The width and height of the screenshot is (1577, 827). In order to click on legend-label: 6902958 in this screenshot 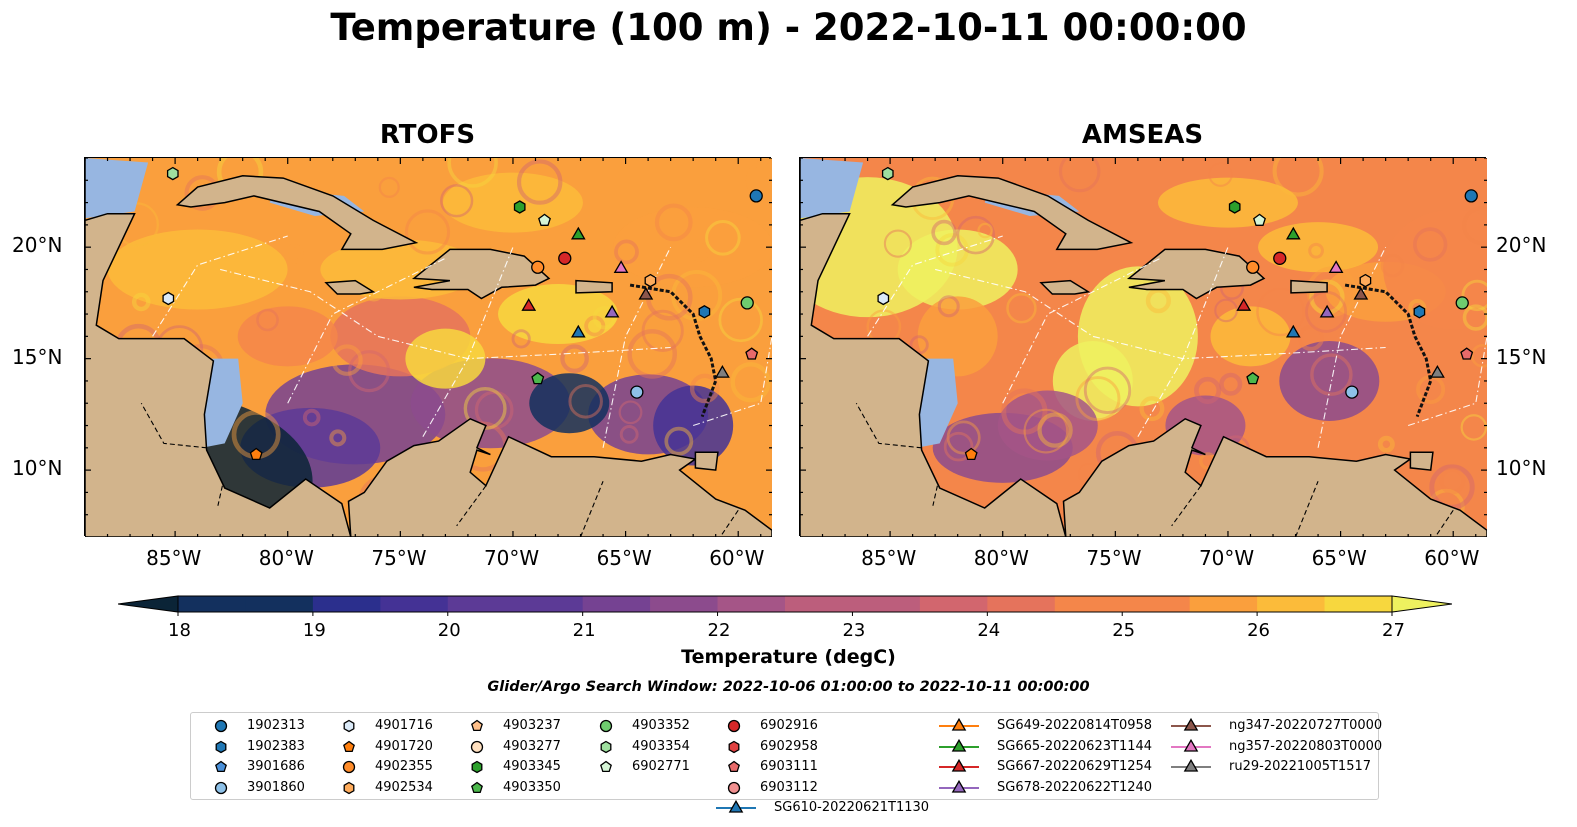, I will do `click(789, 746)`.